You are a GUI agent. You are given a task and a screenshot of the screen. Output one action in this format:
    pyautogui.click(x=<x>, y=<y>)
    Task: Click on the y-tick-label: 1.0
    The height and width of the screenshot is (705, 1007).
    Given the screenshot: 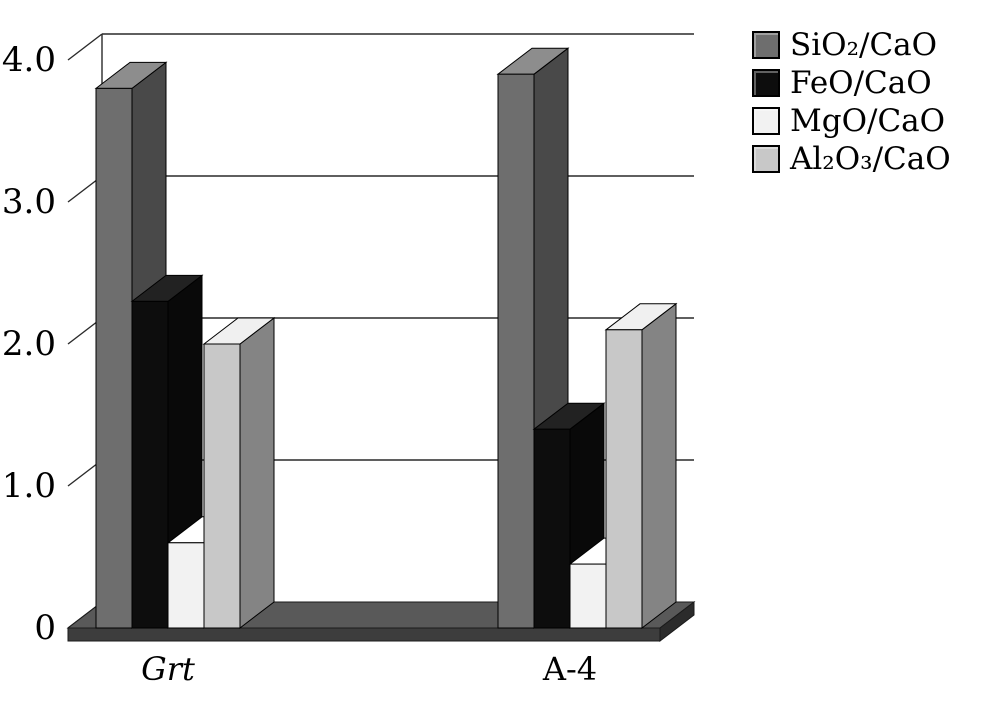 What is the action you would take?
    pyautogui.click(x=29, y=486)
    